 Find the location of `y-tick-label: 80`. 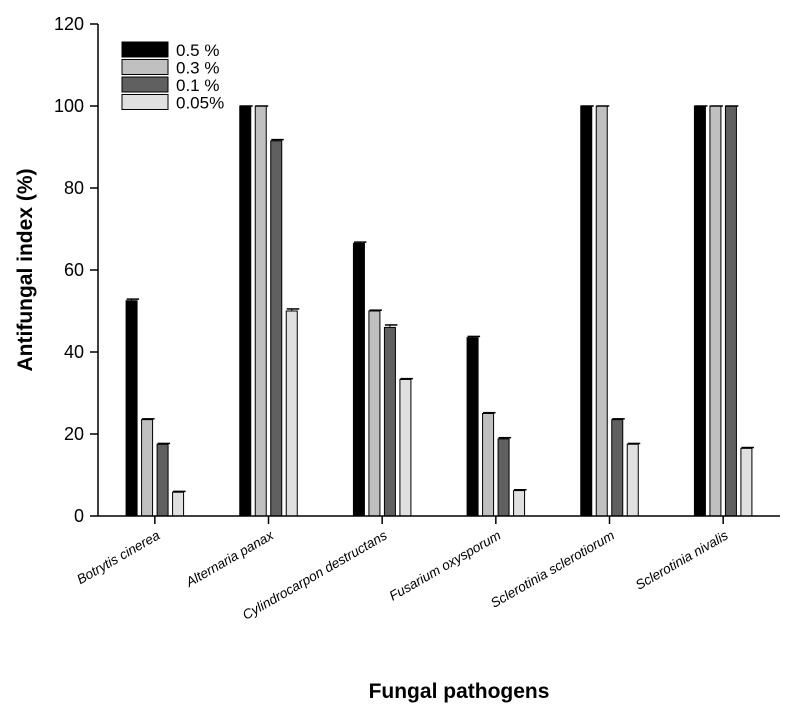

y-tick-label: 80 is located at coordinates (74, 188).